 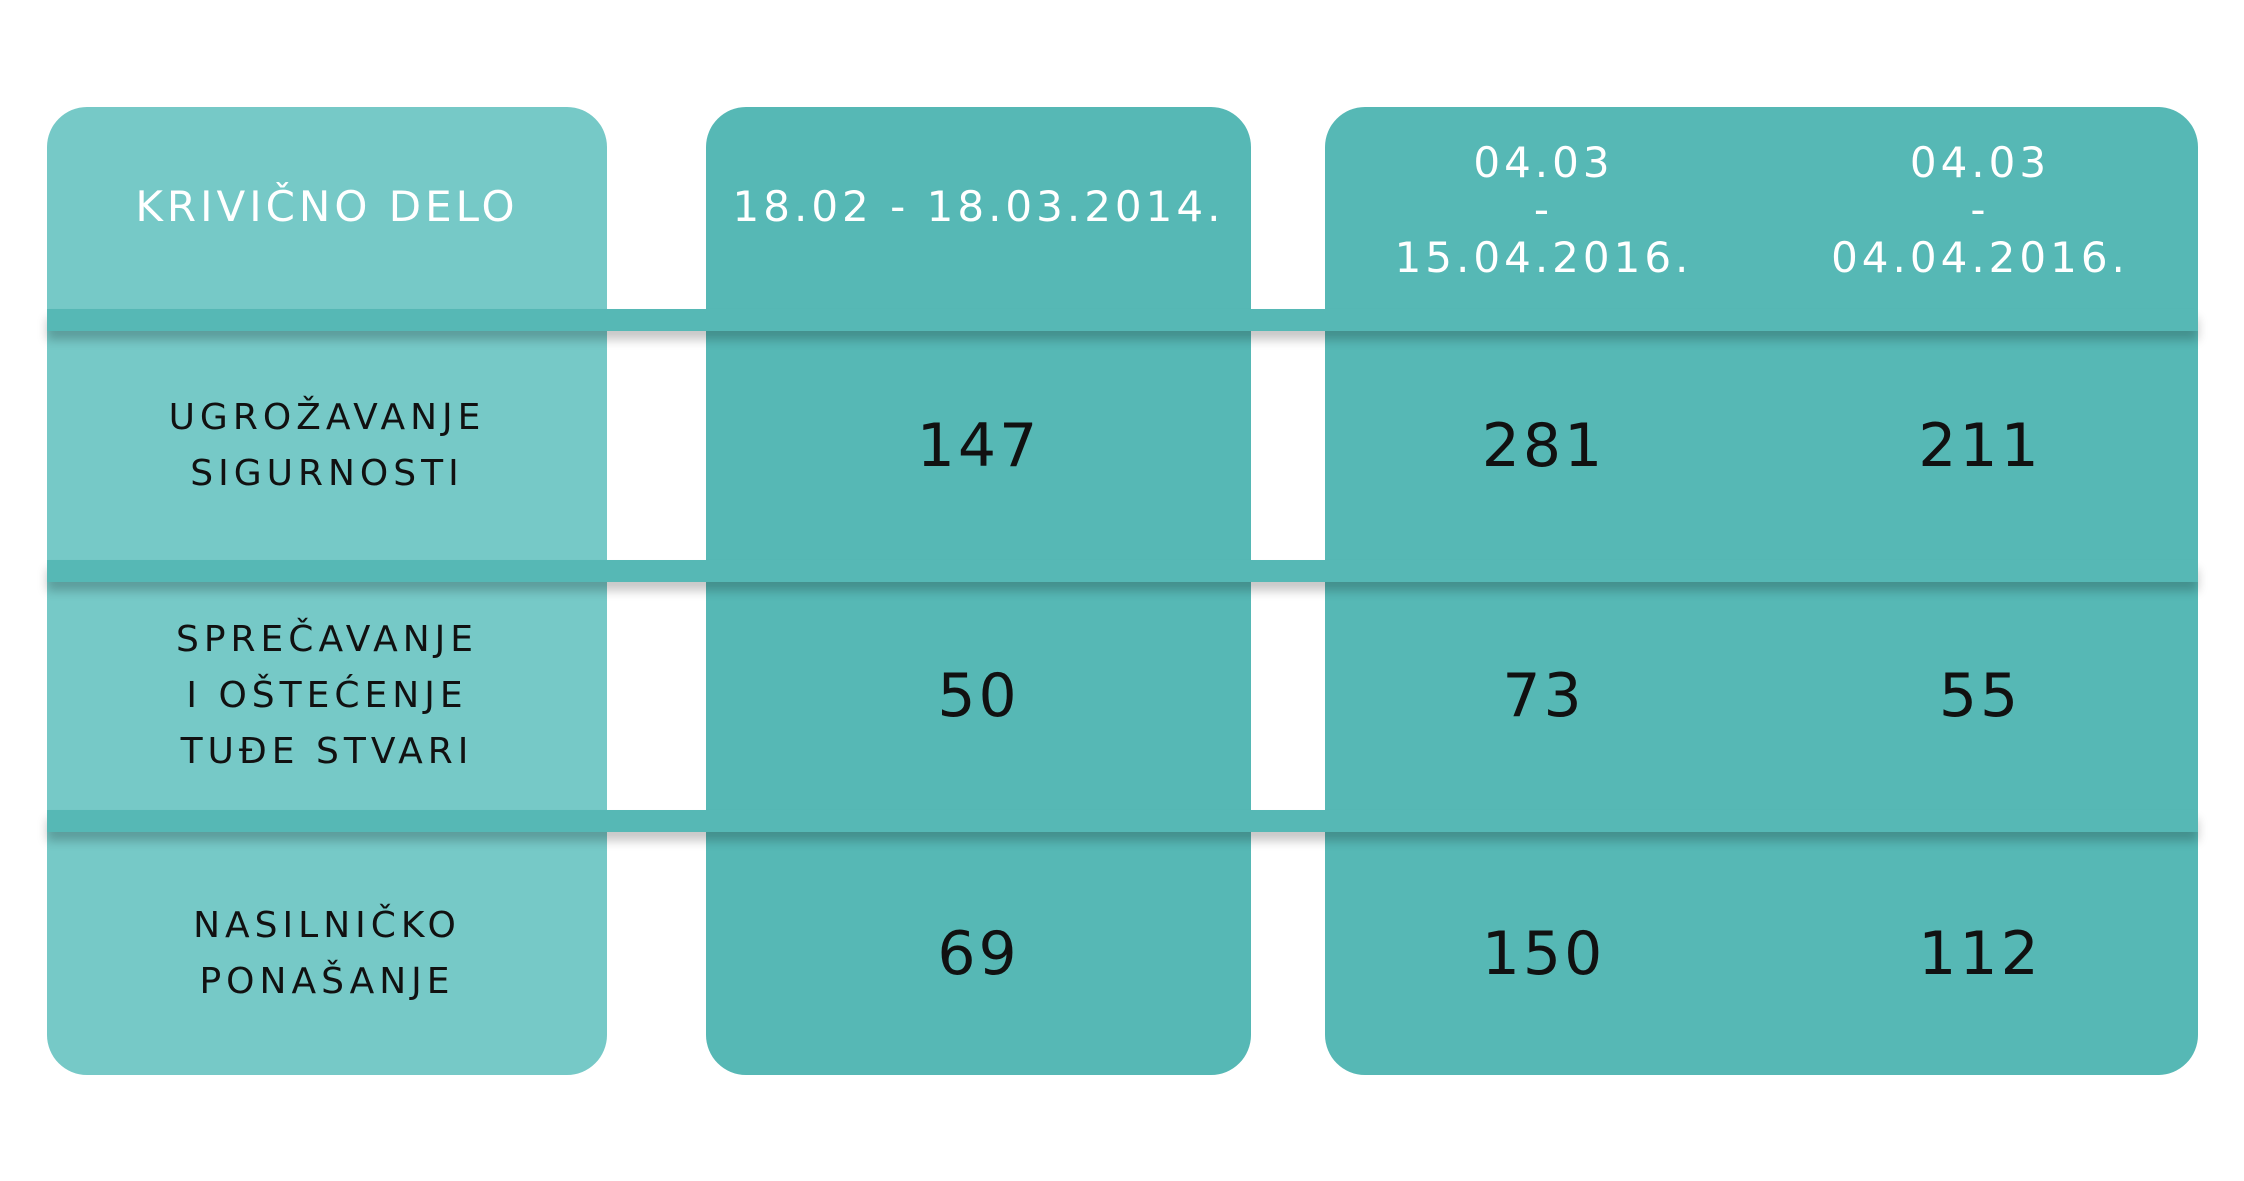 What do you see at coordinates (327, 695) in the screenshot?
I see `row-label-2: SPREČAVANJE I OŠTEĆENJE TUĐE STVARI` at bounding box center [327, 695].